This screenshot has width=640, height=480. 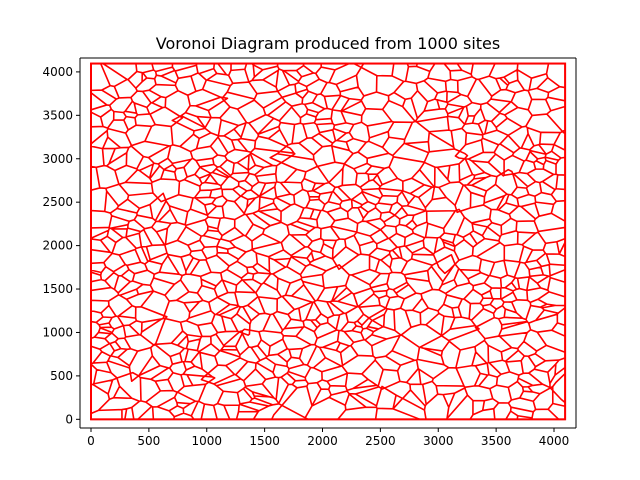 I want to click on x-tick-label: 3500, so click(x=496, y=441).